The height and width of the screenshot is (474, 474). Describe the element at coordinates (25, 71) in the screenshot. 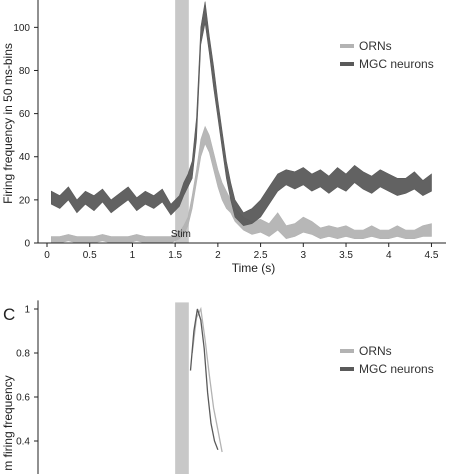

I see `y-tick-label: 80` at that location.